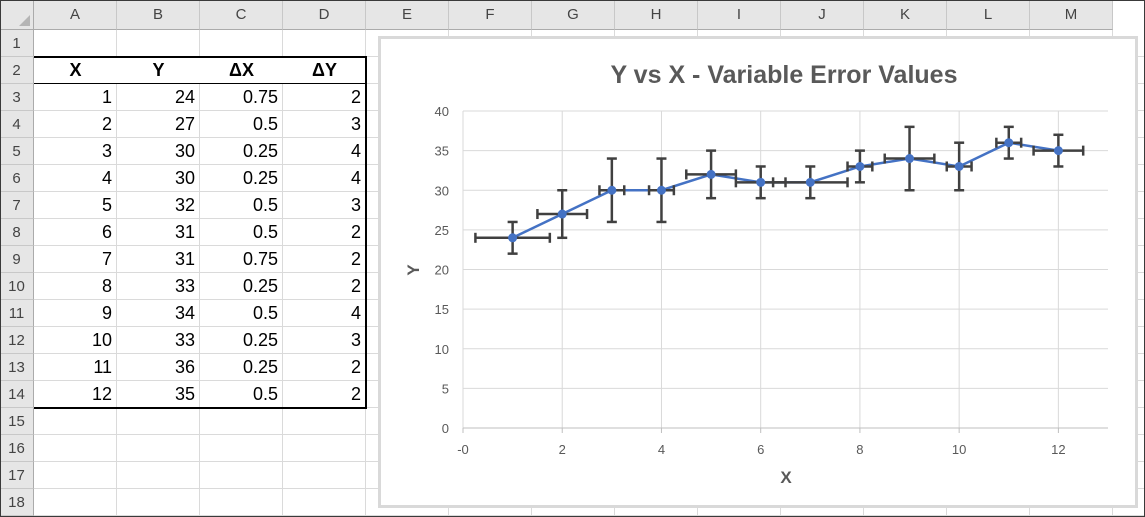 Image resolution: width=1145 pixels, height=517 pixels. What do you see at coordinates (324, 15) in the screenshot?
I see `column-header-d: D` at bounding box center [324, 15].